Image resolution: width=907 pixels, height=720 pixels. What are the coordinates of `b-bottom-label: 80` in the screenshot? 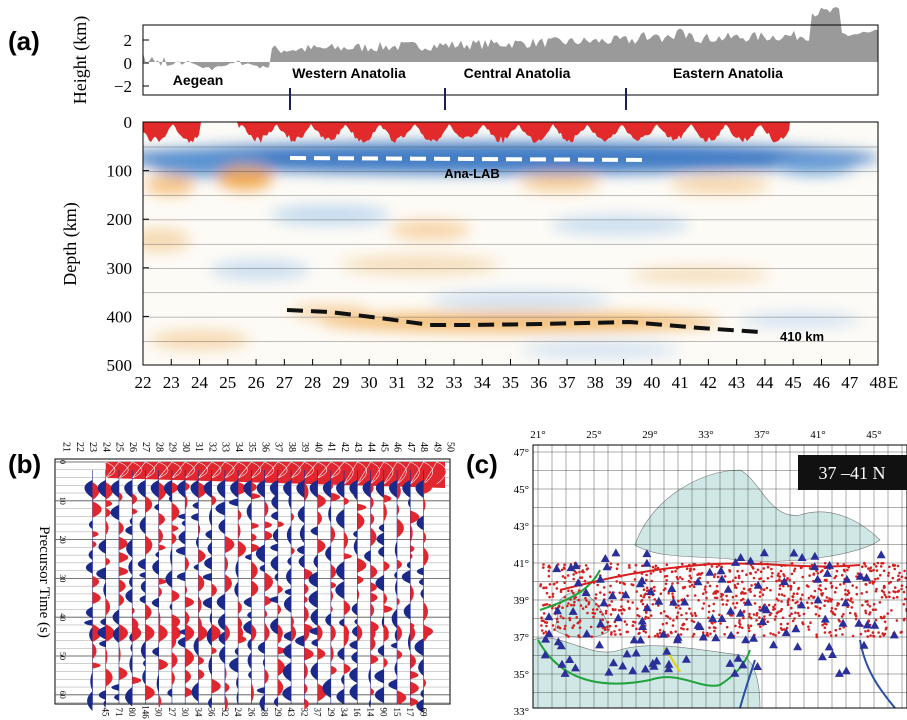 It's located at (132, 713).